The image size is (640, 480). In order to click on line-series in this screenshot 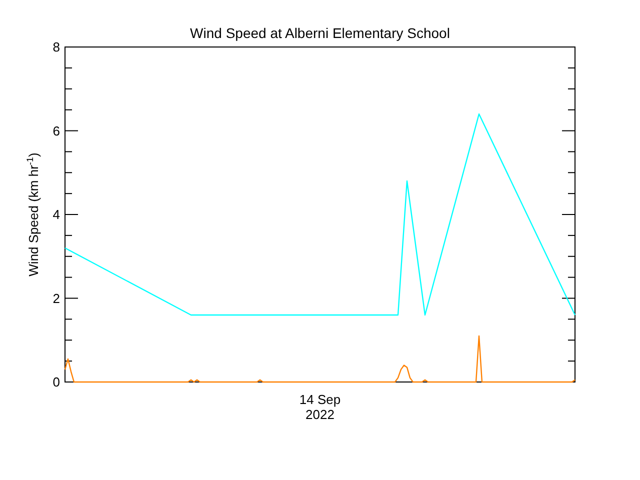, I will do `click(320, 359)`.